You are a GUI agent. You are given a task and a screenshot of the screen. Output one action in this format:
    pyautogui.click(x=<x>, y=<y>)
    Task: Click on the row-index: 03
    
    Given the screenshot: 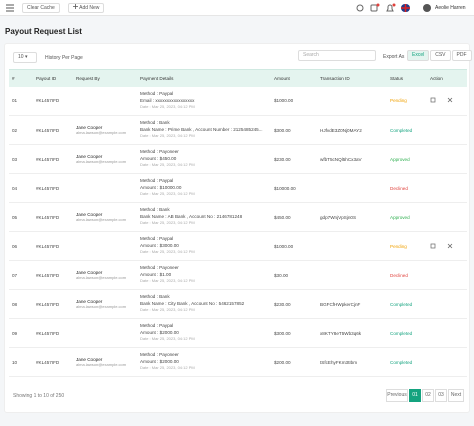 What is the action you would take?
    pyautogui.click(x=21, y=159)
    